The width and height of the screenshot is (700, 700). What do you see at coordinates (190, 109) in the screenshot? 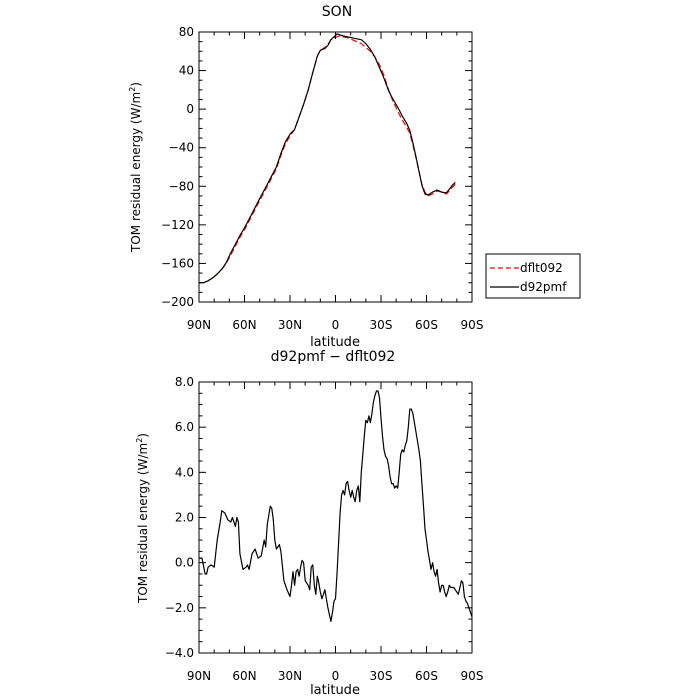
I see `top-y-tick-label: 0` at bounding box center [190, 109].